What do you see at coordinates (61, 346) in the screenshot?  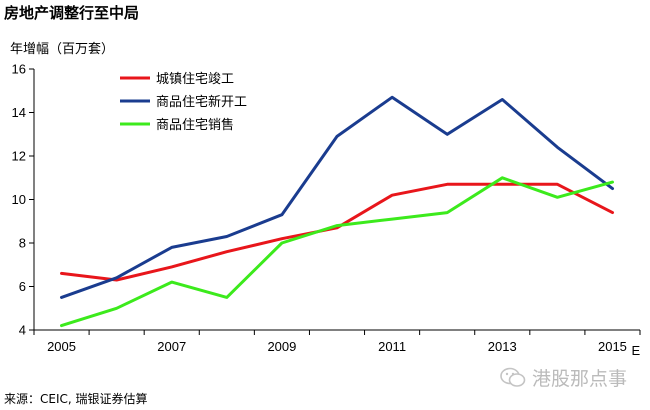 I see `x-tick-label: 2005` at bounding box center [61, 346].